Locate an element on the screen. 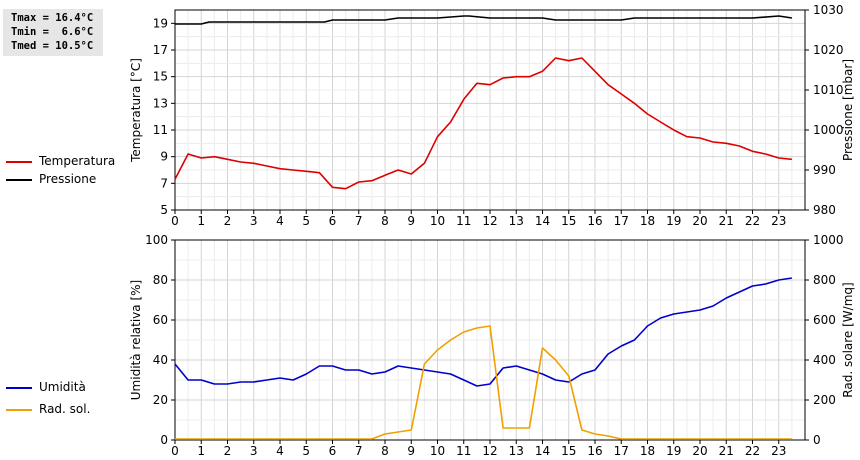 The image size is (860, 460). y2-tick-label: 400 is located at coordinates (824, 360).